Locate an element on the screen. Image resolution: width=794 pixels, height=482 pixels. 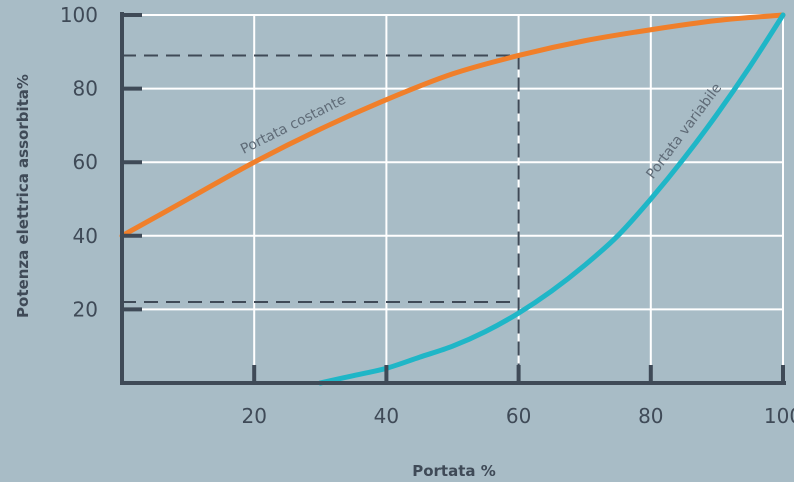
x-tick-label: 20 is located at coordinates (253, 416).